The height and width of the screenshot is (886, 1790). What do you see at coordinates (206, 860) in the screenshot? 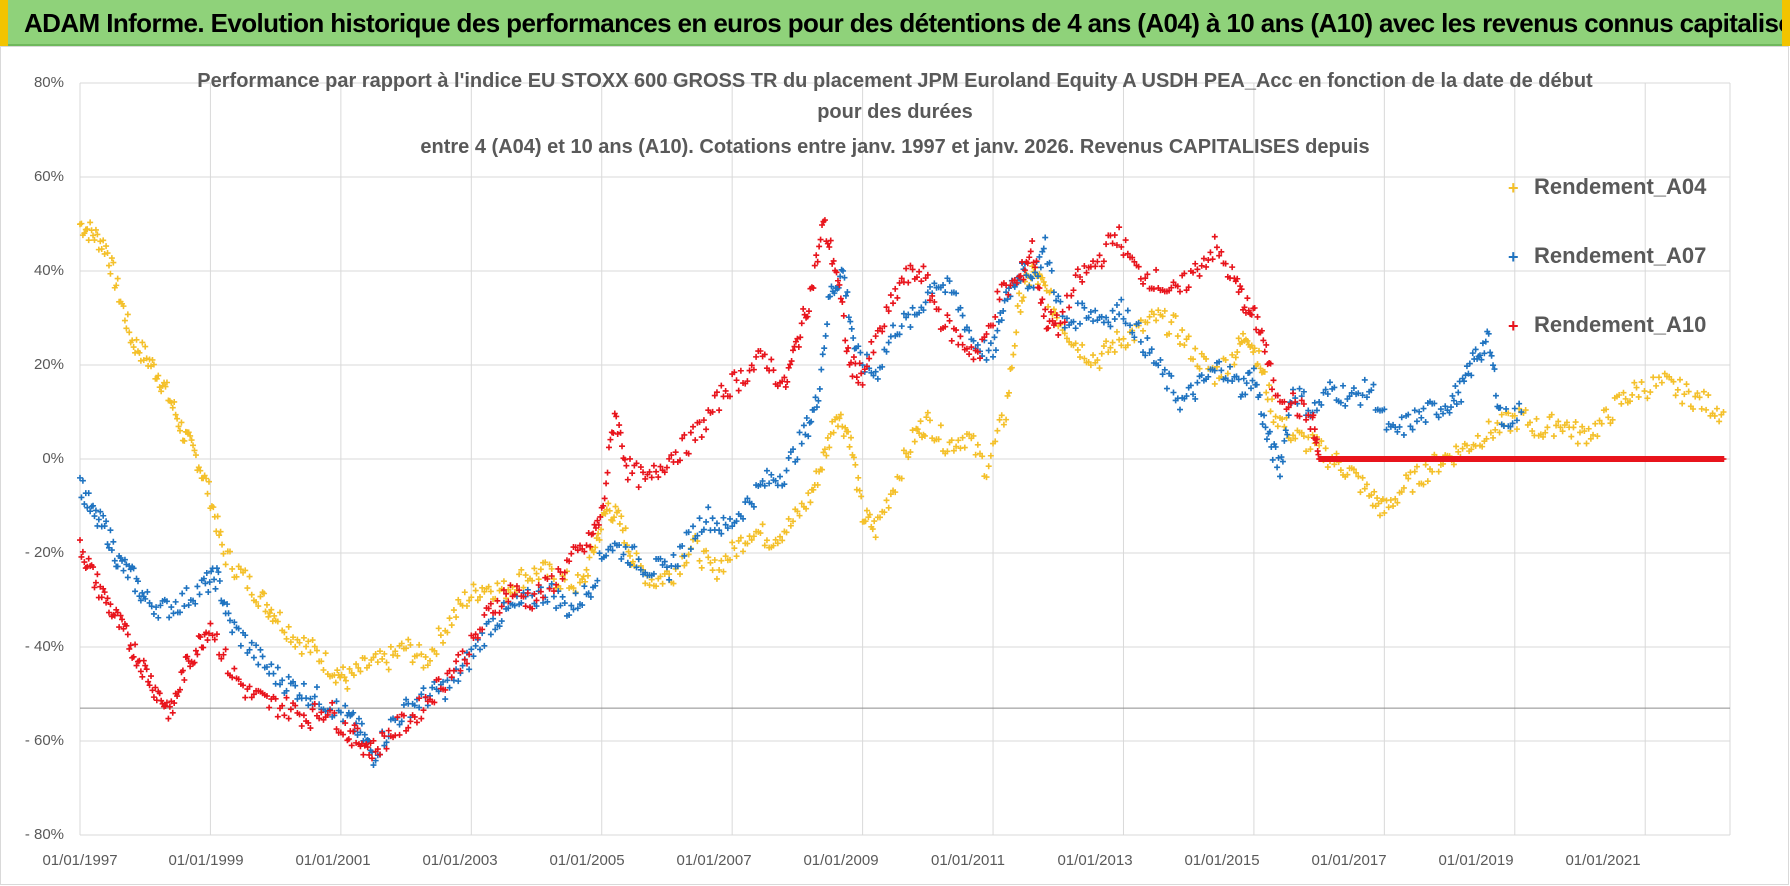
I see `x-tick-label: 01/01/1999` at bounding box center [206, 860].